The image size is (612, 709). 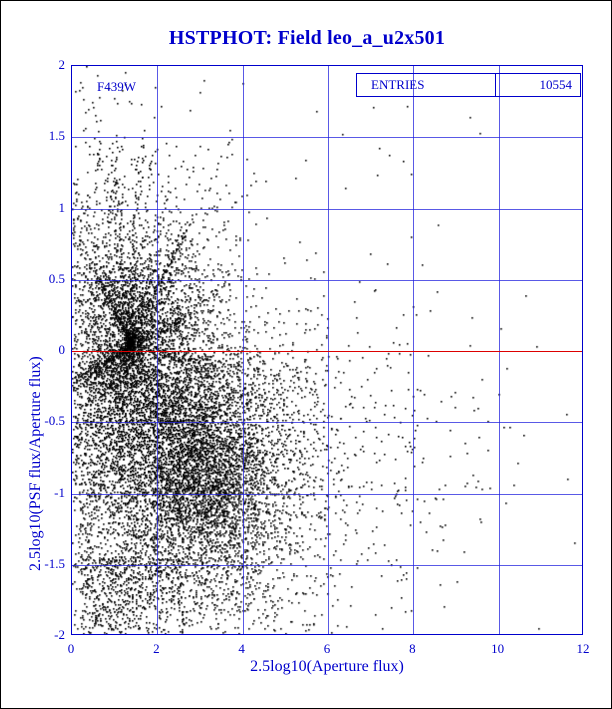 What do you see at coordinates (59, 492) in the screenshot?
I see `y-tick-label: -1` at bounding box center [59, 492].